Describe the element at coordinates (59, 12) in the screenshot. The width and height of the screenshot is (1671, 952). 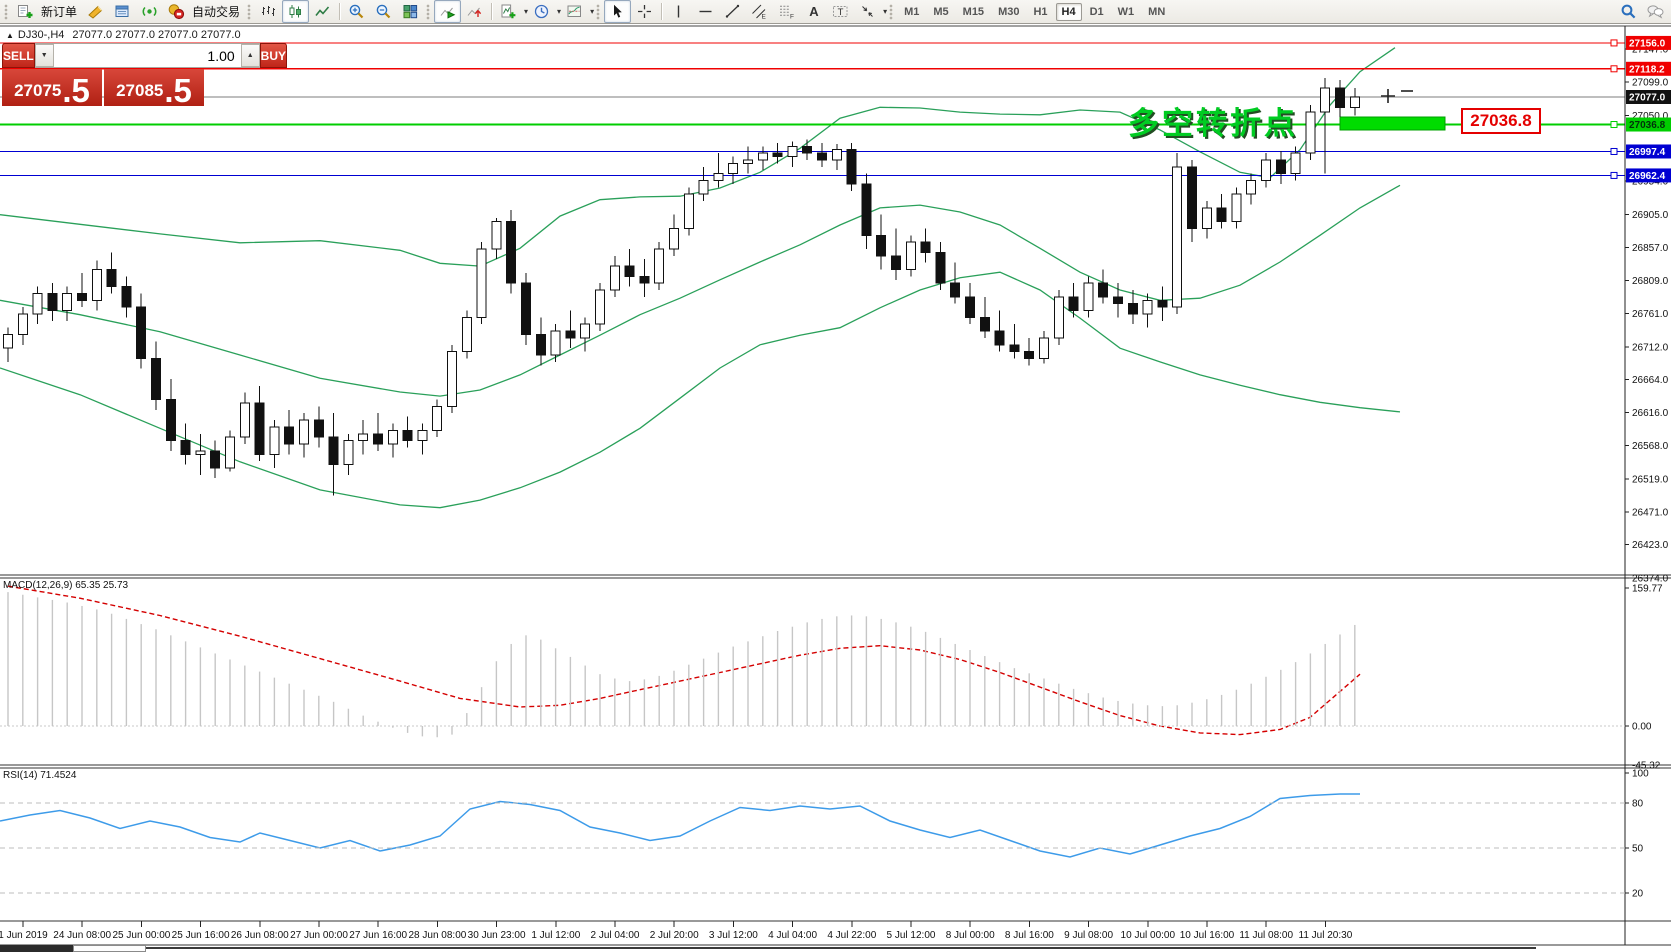
I see `new-order-button-label: 新订单` at that location.